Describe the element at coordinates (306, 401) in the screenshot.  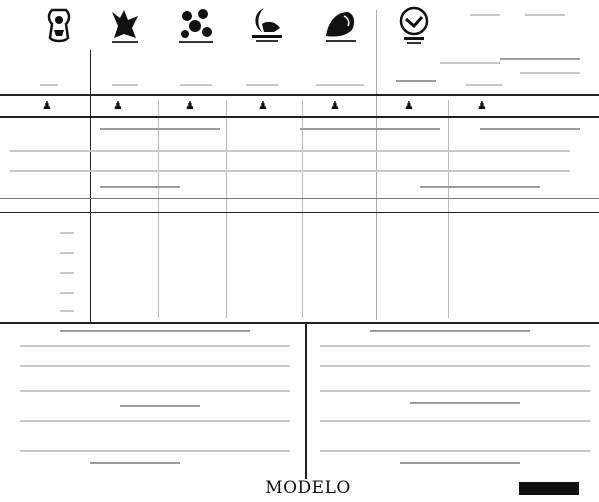
I see `bottom-column-divider` at that location.